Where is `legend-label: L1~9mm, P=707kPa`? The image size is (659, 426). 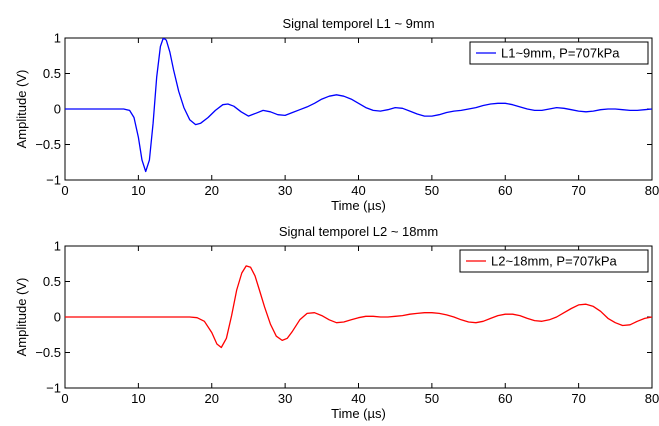
legend-label: L1~9mm, P=707kPa is located at coordinates (560, 53).